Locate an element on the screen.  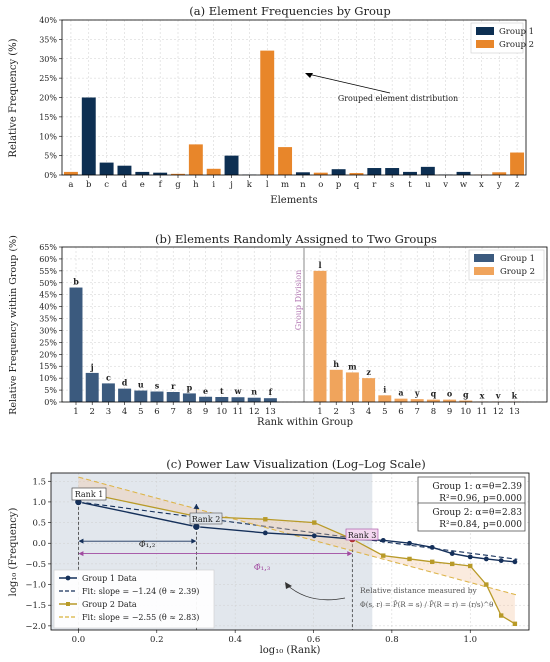
xtick-n: n is located at coordinates (303, 185).